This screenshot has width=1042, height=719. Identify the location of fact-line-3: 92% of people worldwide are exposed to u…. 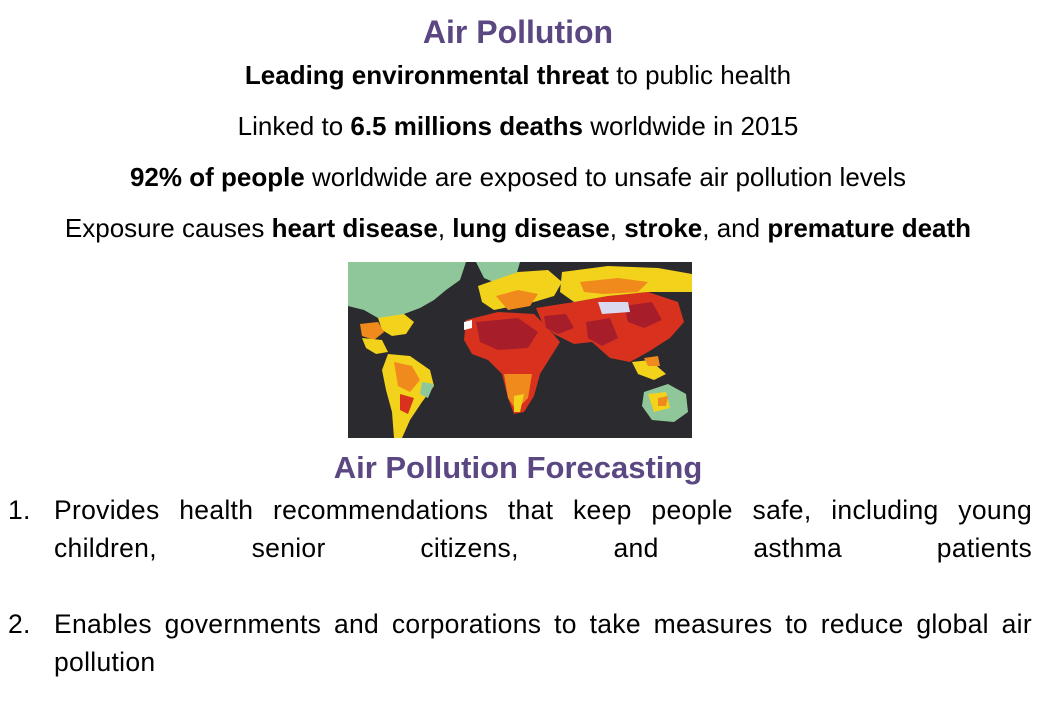
(518, 177).